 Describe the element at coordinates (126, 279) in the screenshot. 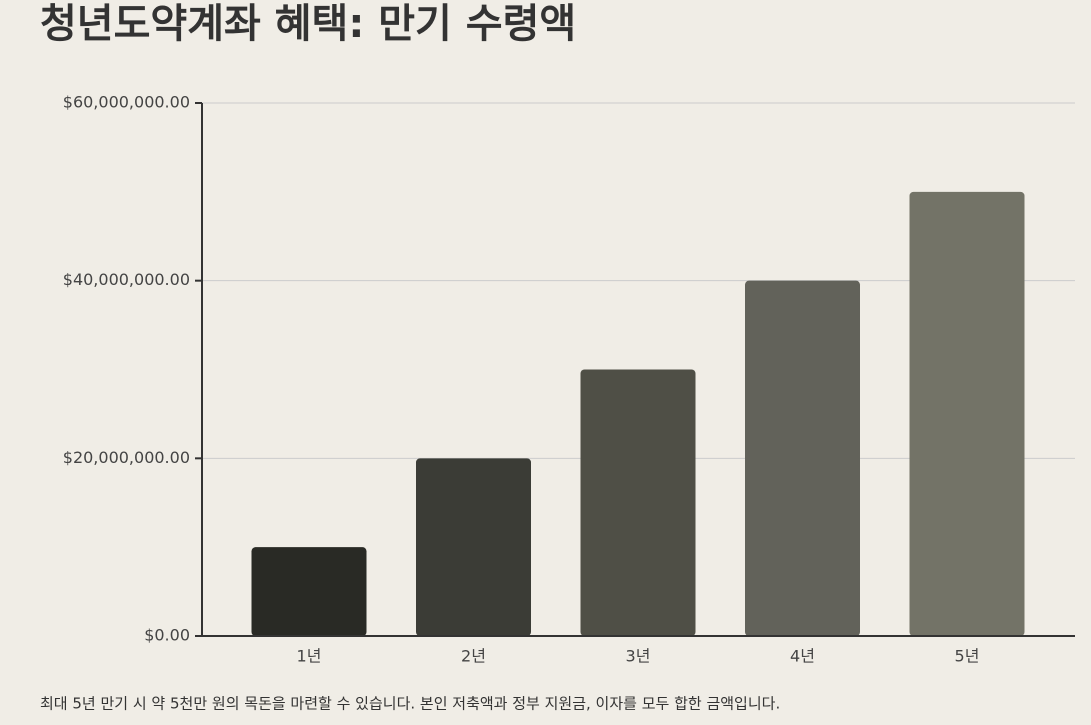

I see `y-tick-label: $40,000,000.00` at that location.